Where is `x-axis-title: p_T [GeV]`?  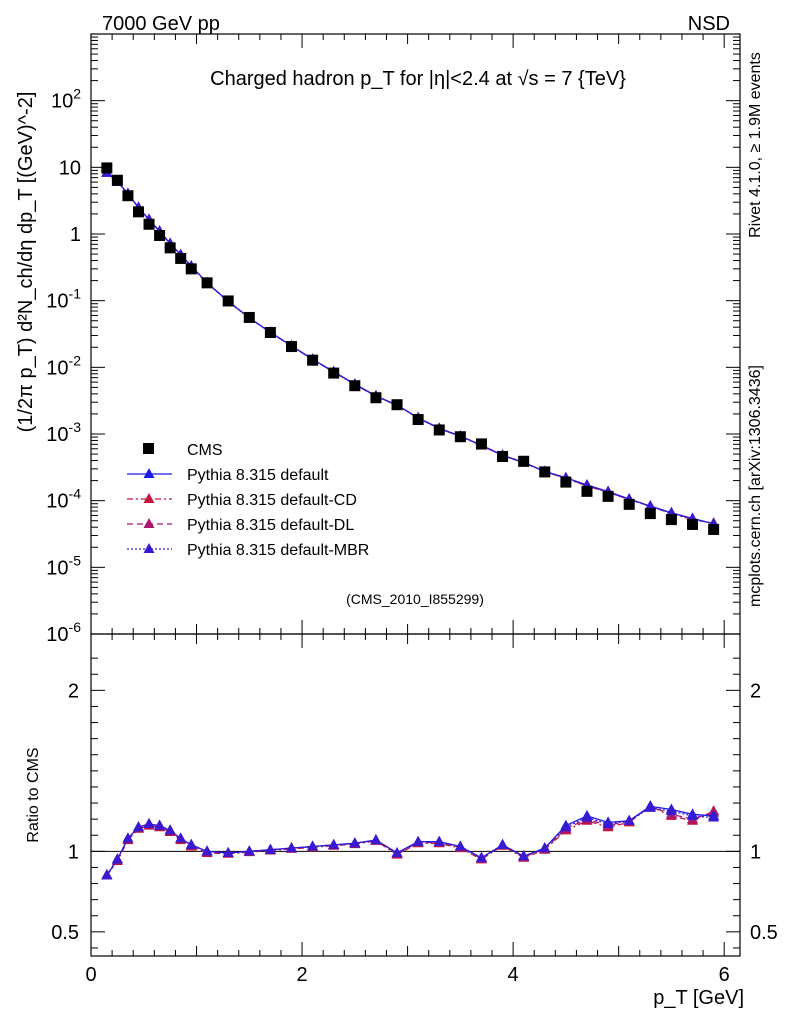 x-axis-title: p_T [GeV] is located at coordinates (698, 998).